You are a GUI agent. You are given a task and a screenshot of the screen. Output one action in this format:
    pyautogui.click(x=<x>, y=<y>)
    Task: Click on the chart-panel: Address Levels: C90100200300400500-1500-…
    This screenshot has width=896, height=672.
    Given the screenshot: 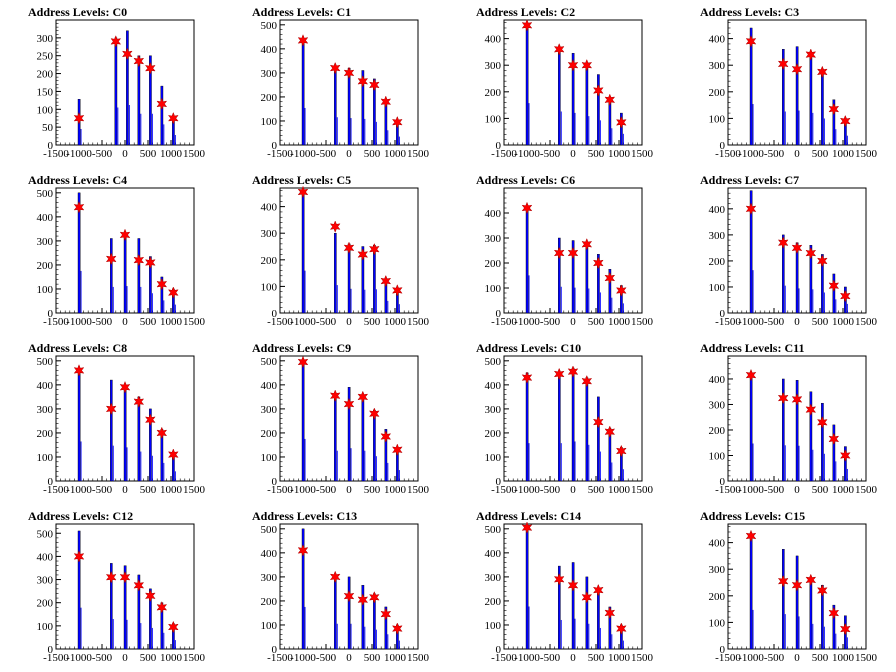 What is the action you would take?
    pyautogui.click(x=341, y=418)
    